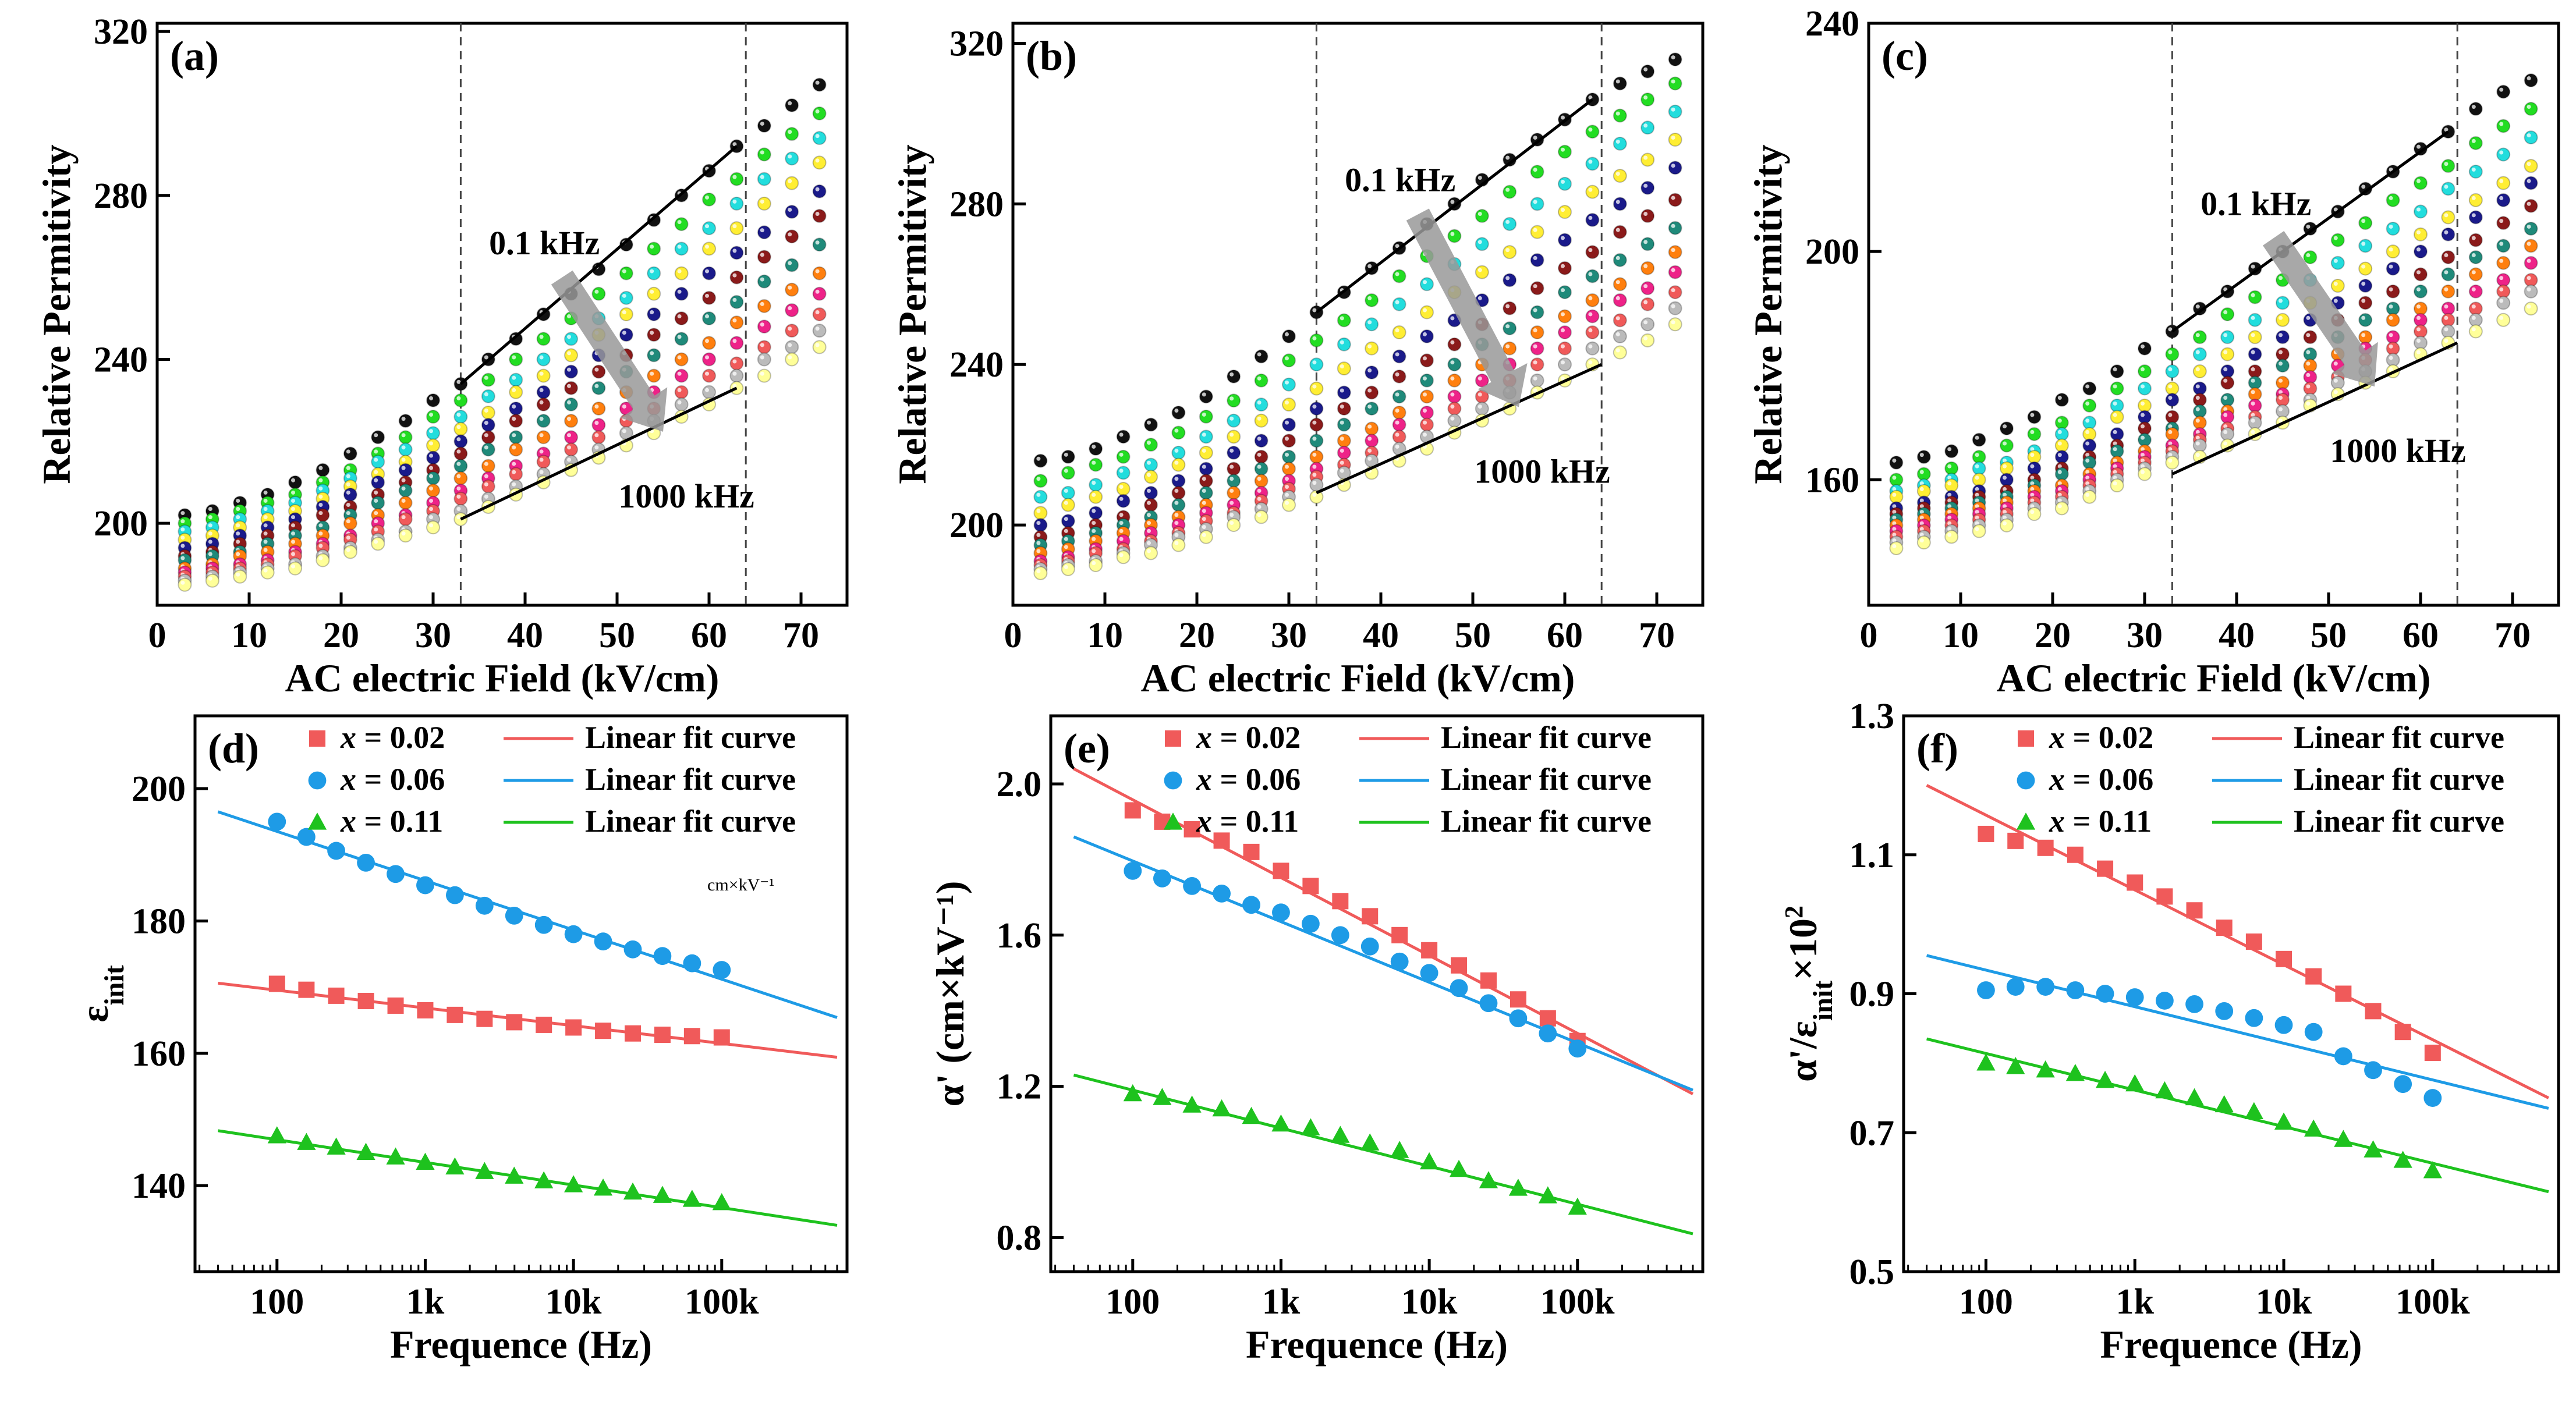  What do you see at coordinates (1197, 635) in the screenshot?
I see `x-tick-label: 20` at bounding box center [1197, 635].